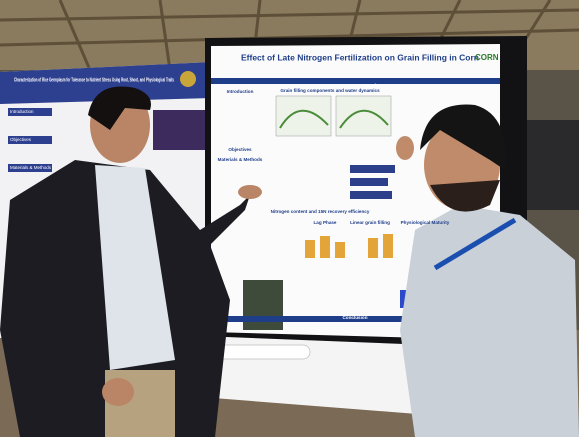  What do you see at coordinates (549, 165) in the screenshot?
I see `far-booth` at bounding box center [549, 165].